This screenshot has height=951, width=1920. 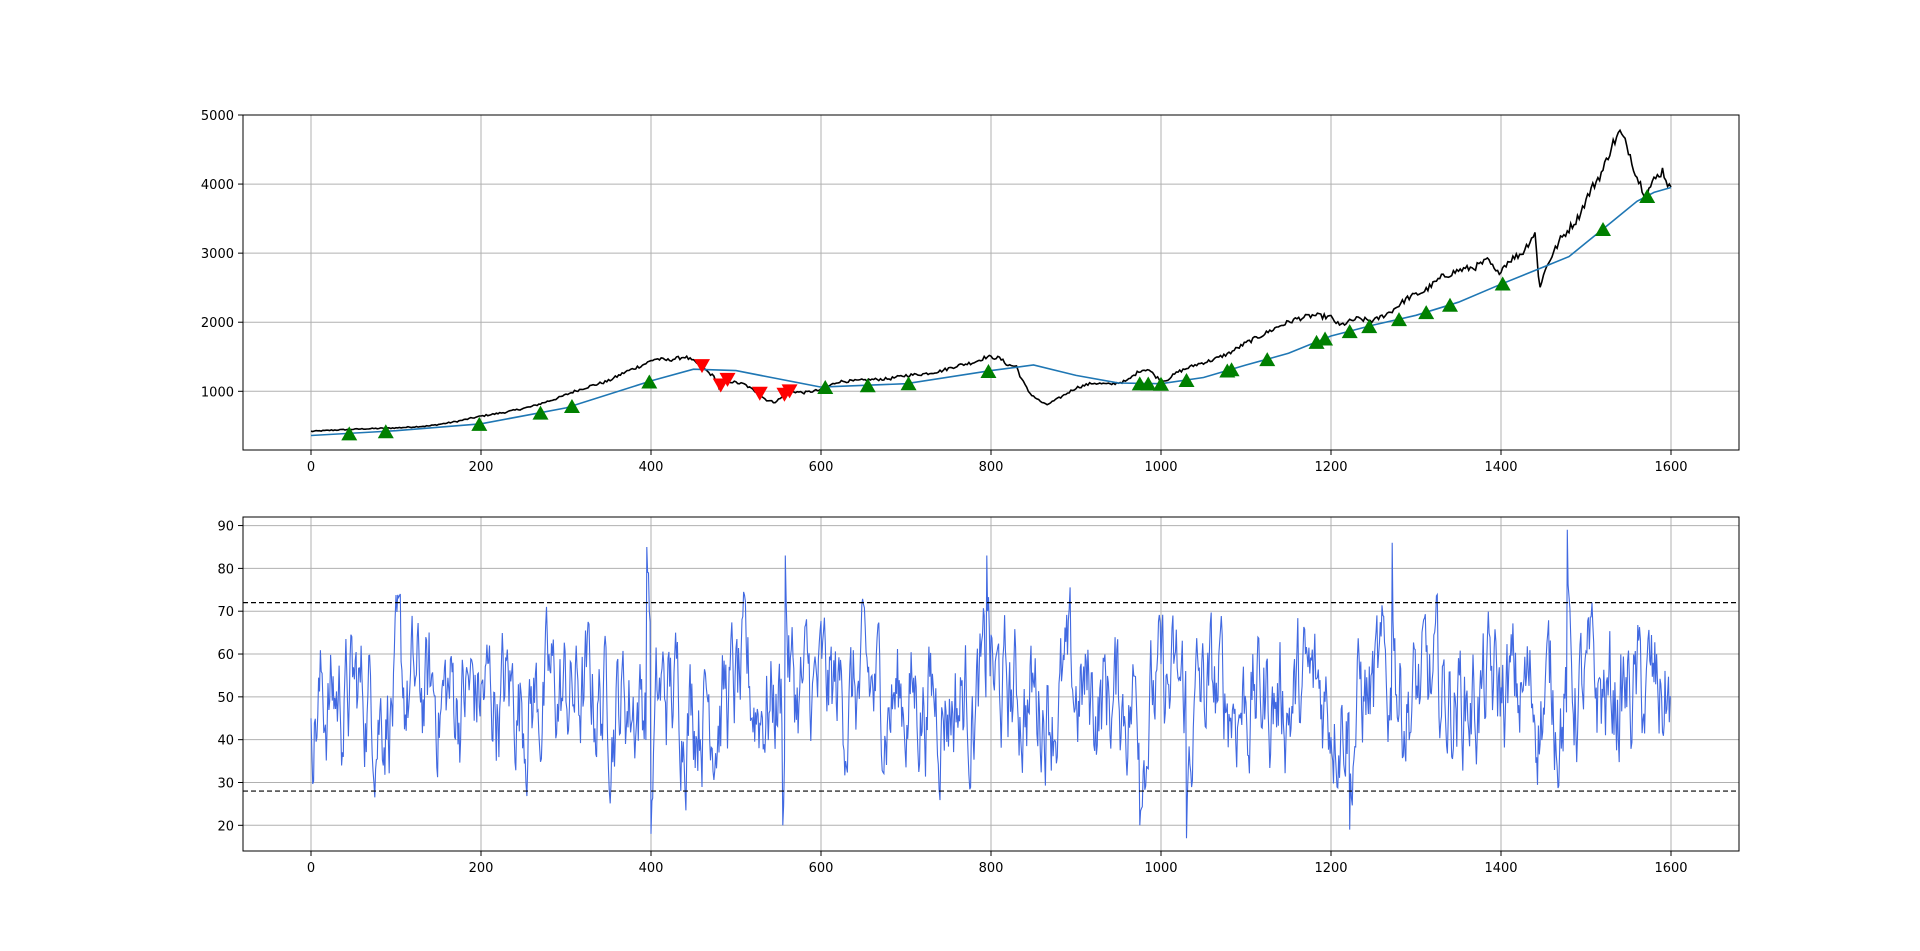 I want to click on y-tick-label: 50, so click(x=225, y=698).